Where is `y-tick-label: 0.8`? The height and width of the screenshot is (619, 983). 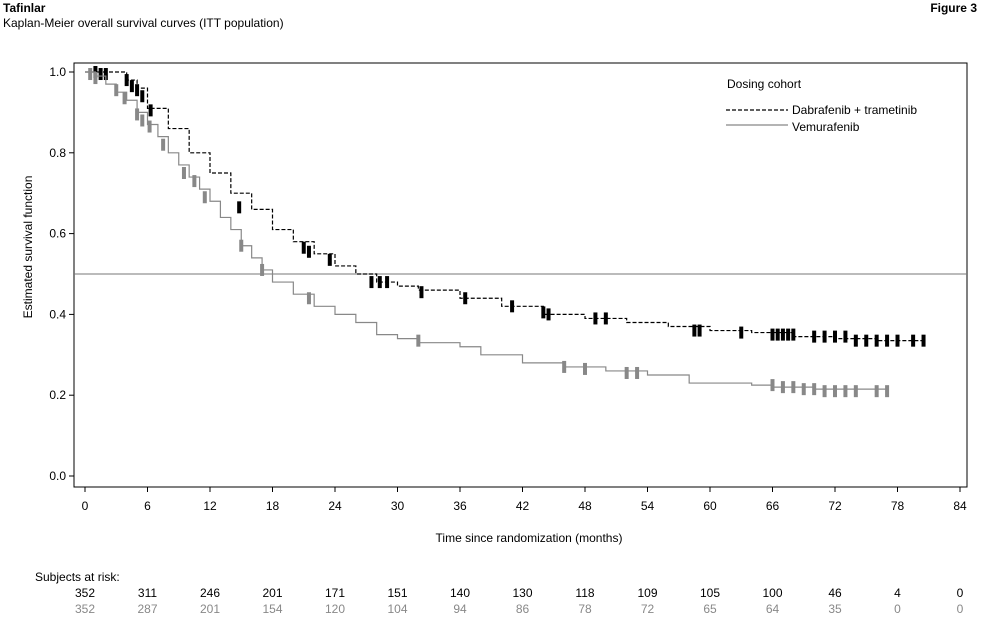
y-tick-label: 0.8 is located at coordinates (57, 153).